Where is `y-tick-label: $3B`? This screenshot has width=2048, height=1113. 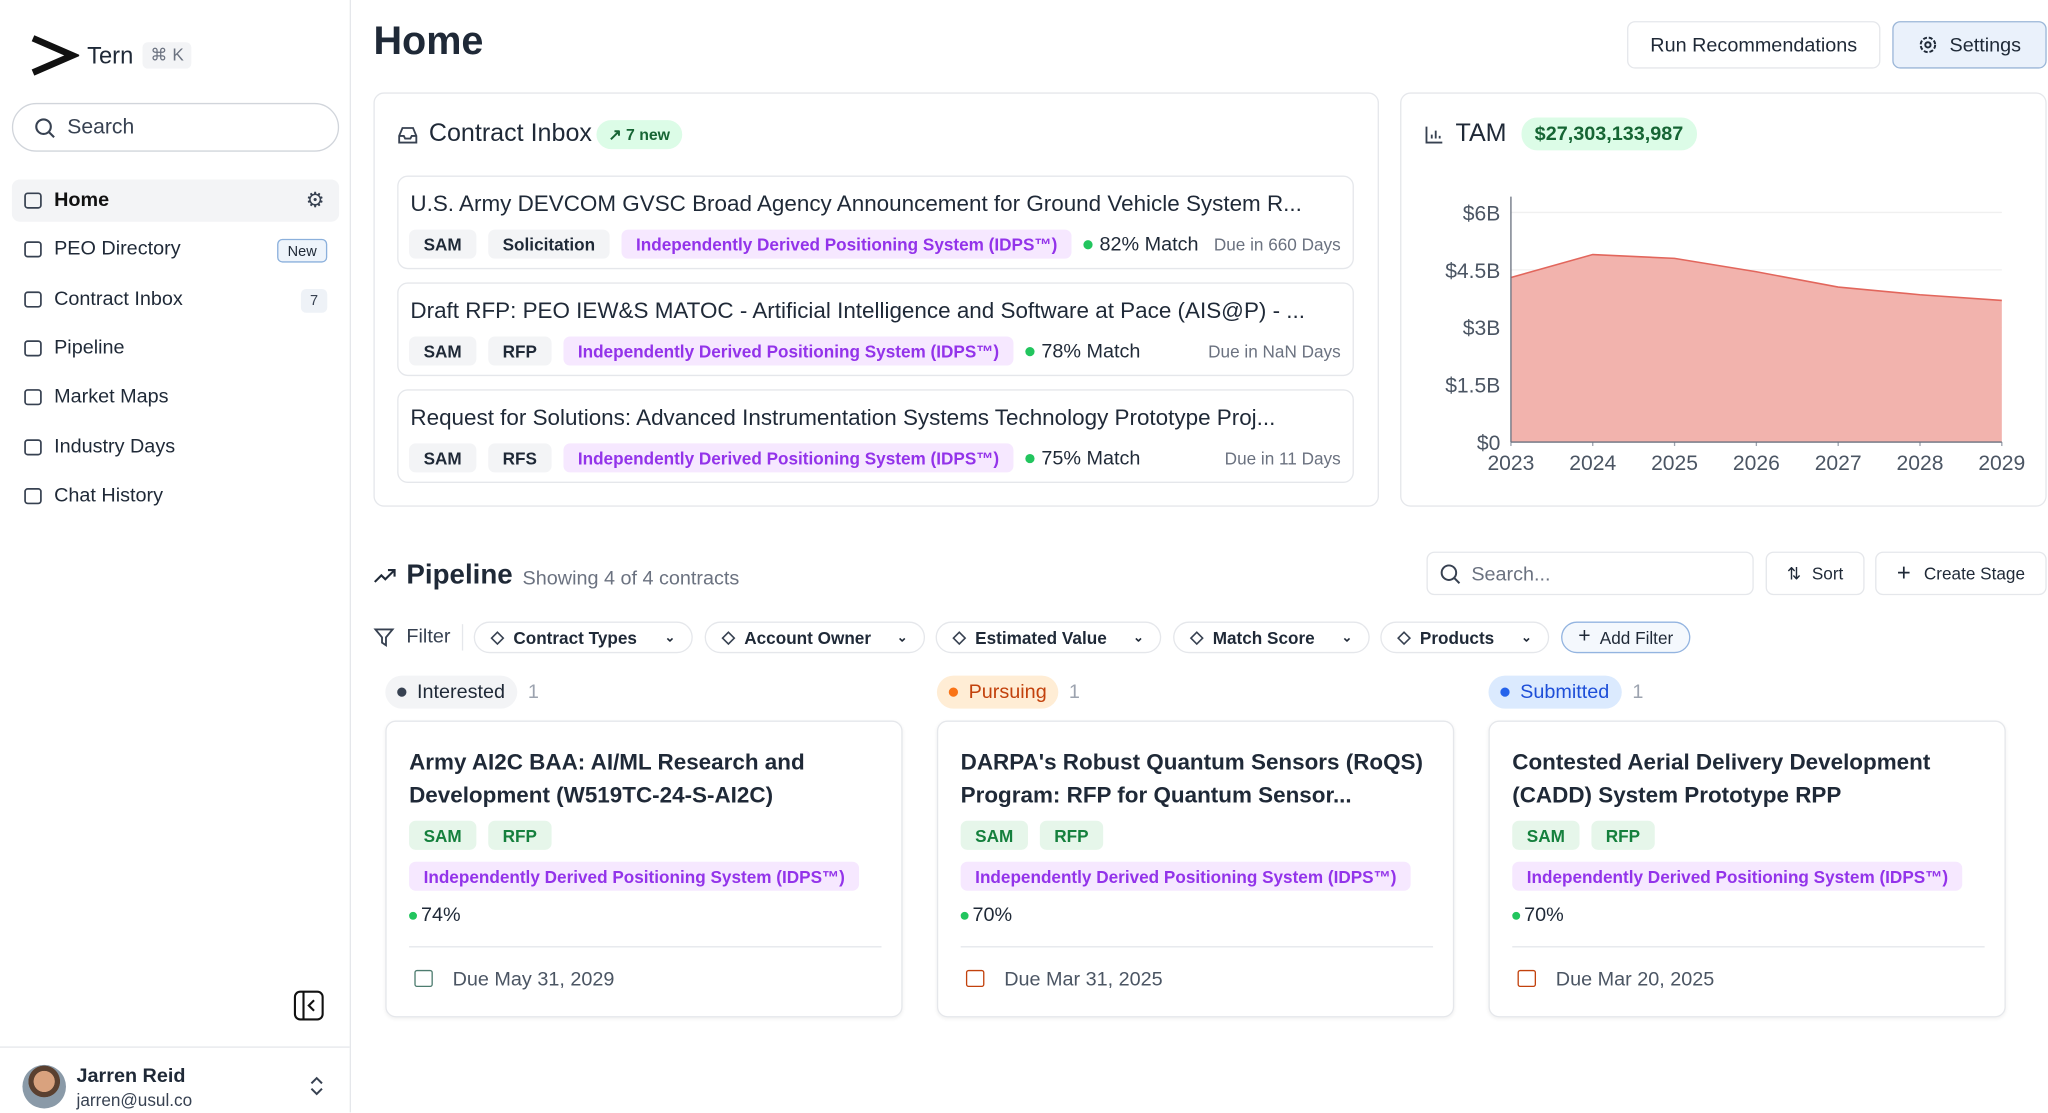 y-tick-label: $3B is located at coordinates (1482, 328).